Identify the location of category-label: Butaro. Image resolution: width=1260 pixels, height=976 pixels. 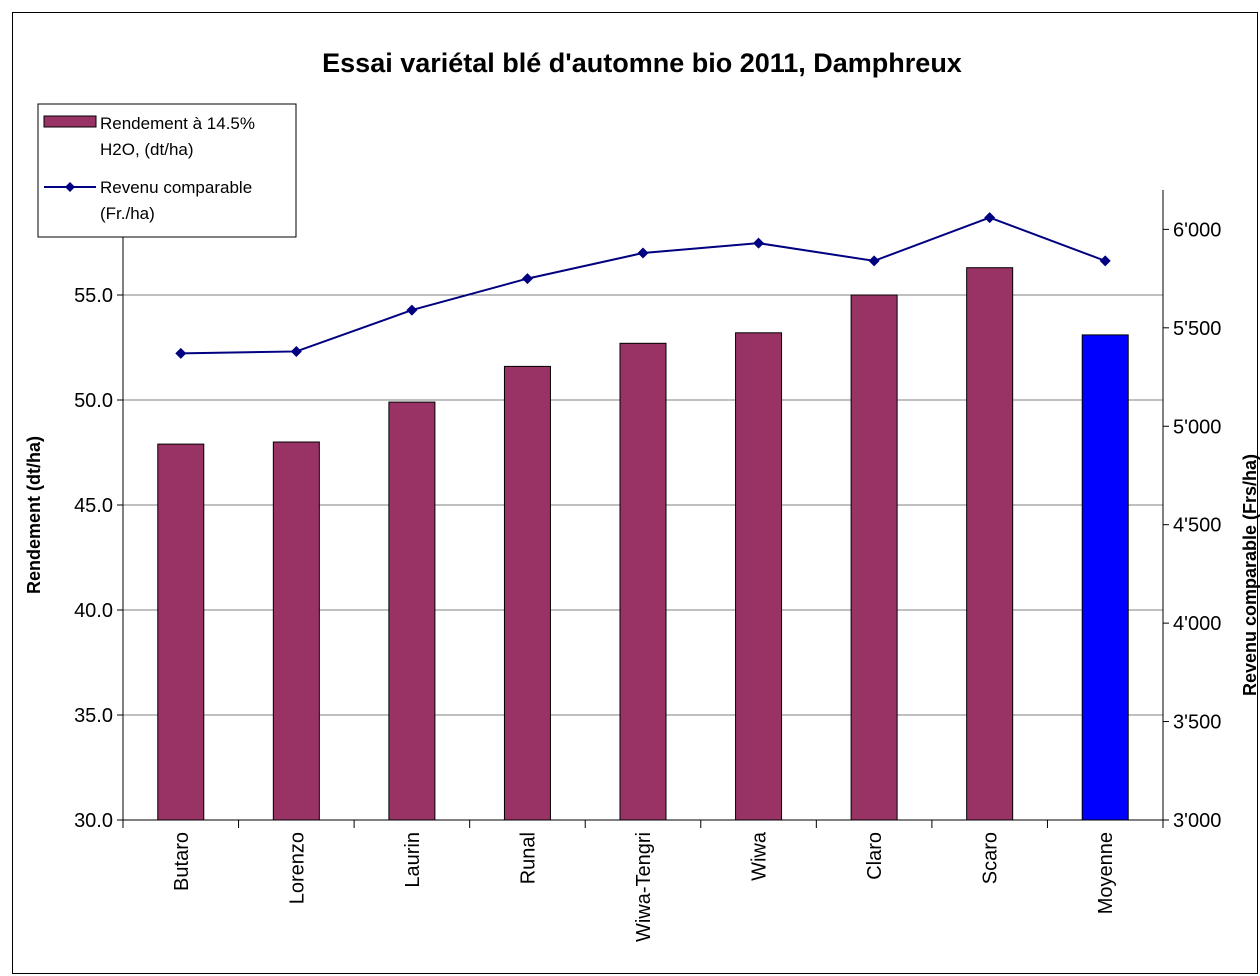
(182, 861).